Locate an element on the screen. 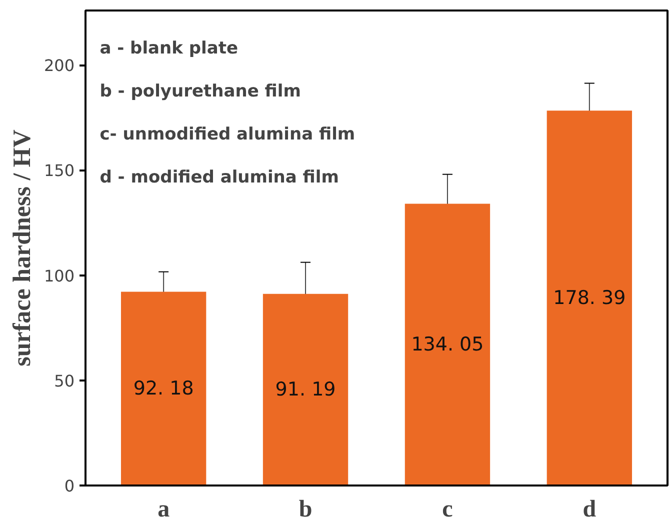 The height and width of the screenshot is (525, 669). annotation: c- unmodified alumina film is located at coordinates (228, 134).